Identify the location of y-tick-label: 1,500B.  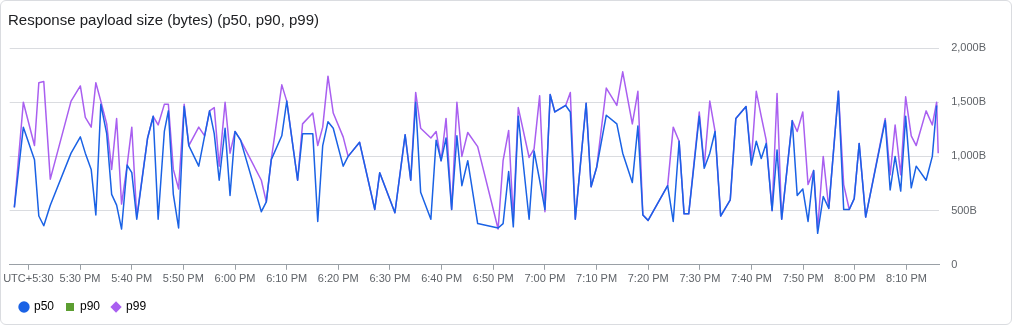
(969, 101).